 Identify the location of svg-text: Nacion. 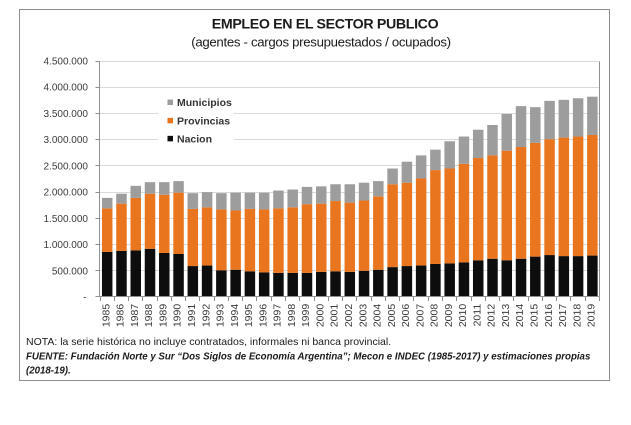
(194, 139).